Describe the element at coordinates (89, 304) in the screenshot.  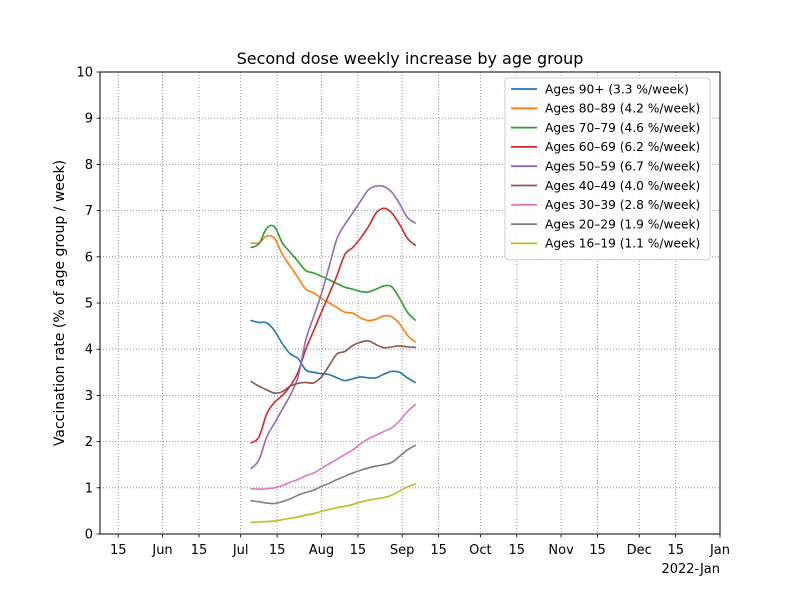
I see `y-tick-label: 5` at that location.